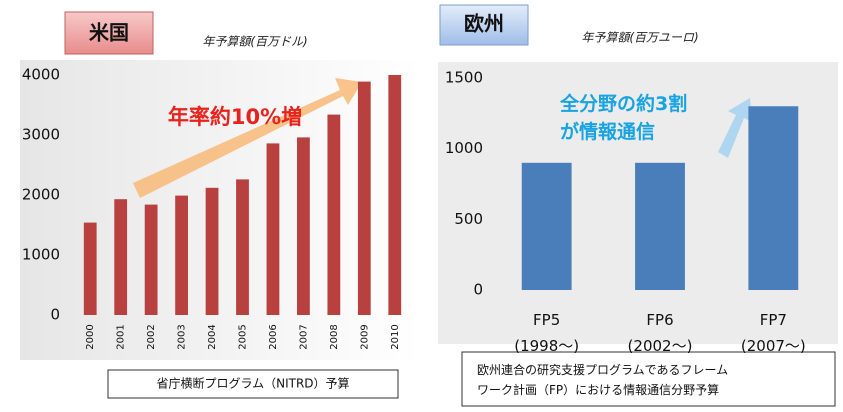  Describe the element at coordinates (243, 336) in the screenshot. I see `x-tick-label: 2005` at that location.